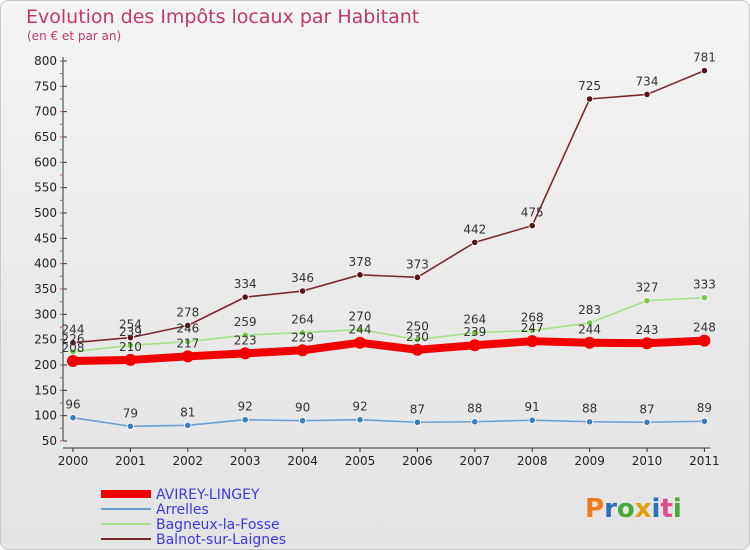  What do you see at coordinates (647, 330) in the screenshot?
I see `data-label-avirey-lingey: 243` at bounding box center [647, 330].